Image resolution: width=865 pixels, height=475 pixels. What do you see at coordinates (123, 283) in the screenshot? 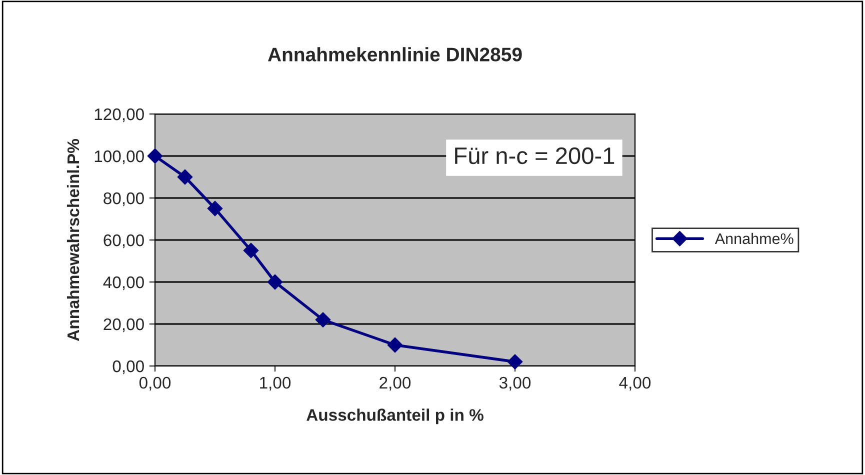
I see `y-tick-label: 40,00` at bounding box center [123, 283].